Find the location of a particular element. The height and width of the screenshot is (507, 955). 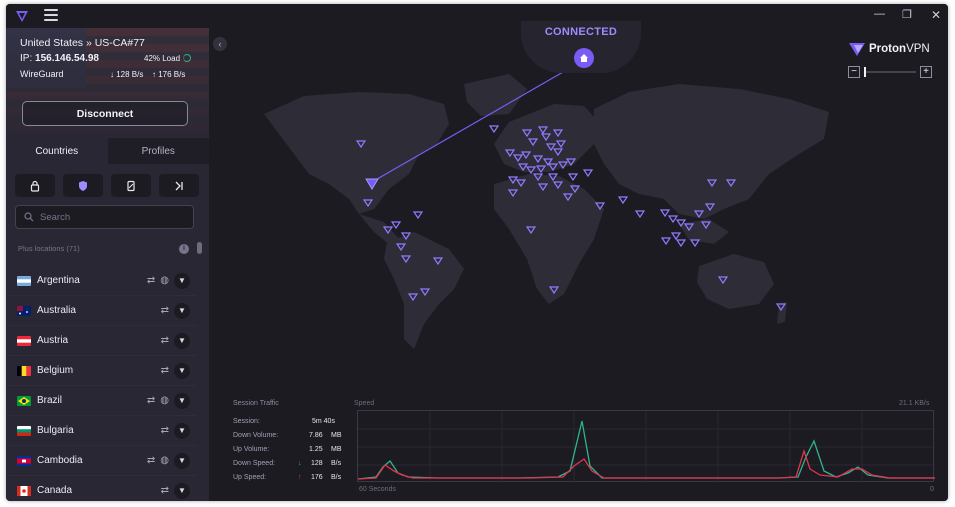

tab-countries: Countries is located at coordinates (57, 151).